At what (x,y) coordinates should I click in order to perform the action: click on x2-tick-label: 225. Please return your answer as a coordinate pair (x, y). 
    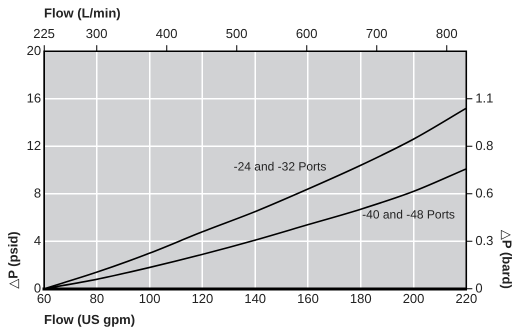
    Looking at the image, I should click on (44, 33).